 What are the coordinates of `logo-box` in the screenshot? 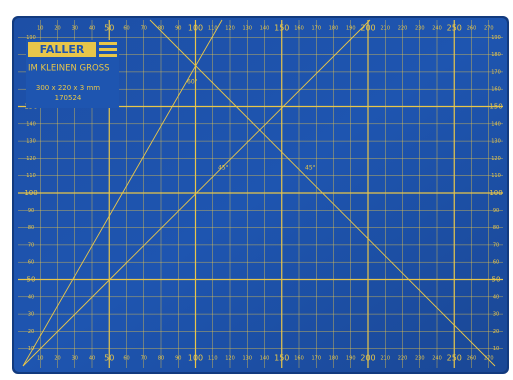 It's located at (62, 49).